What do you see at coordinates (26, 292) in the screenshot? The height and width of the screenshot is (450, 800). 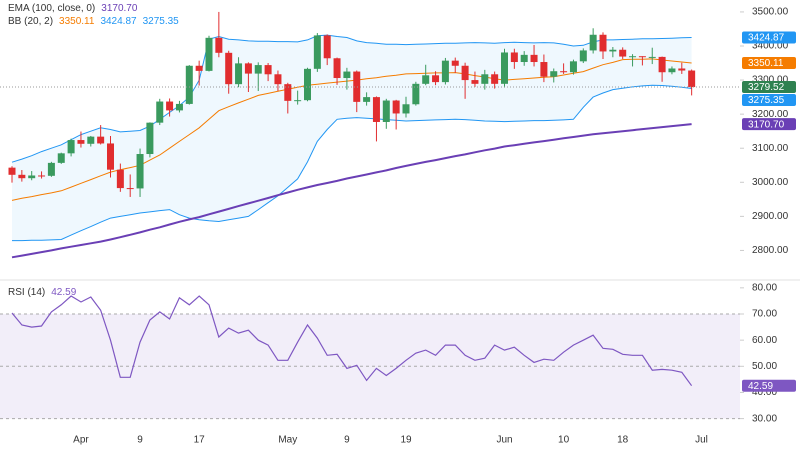 I see `legend-name: RSI (14)` at bounding box center [26, 292].